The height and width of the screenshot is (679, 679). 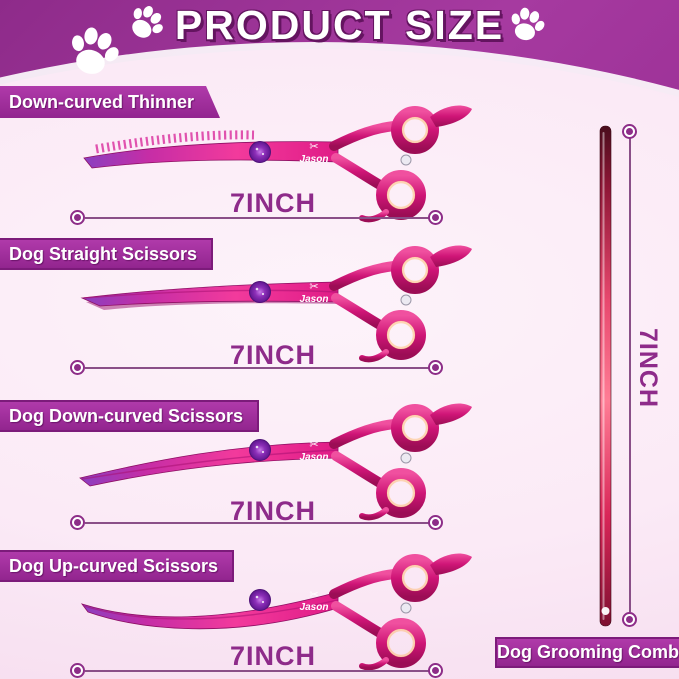 What do you see at coordinates (209, 464) in the screenshot?
I see `down-curved-blade` at bounding box center [209, 464].